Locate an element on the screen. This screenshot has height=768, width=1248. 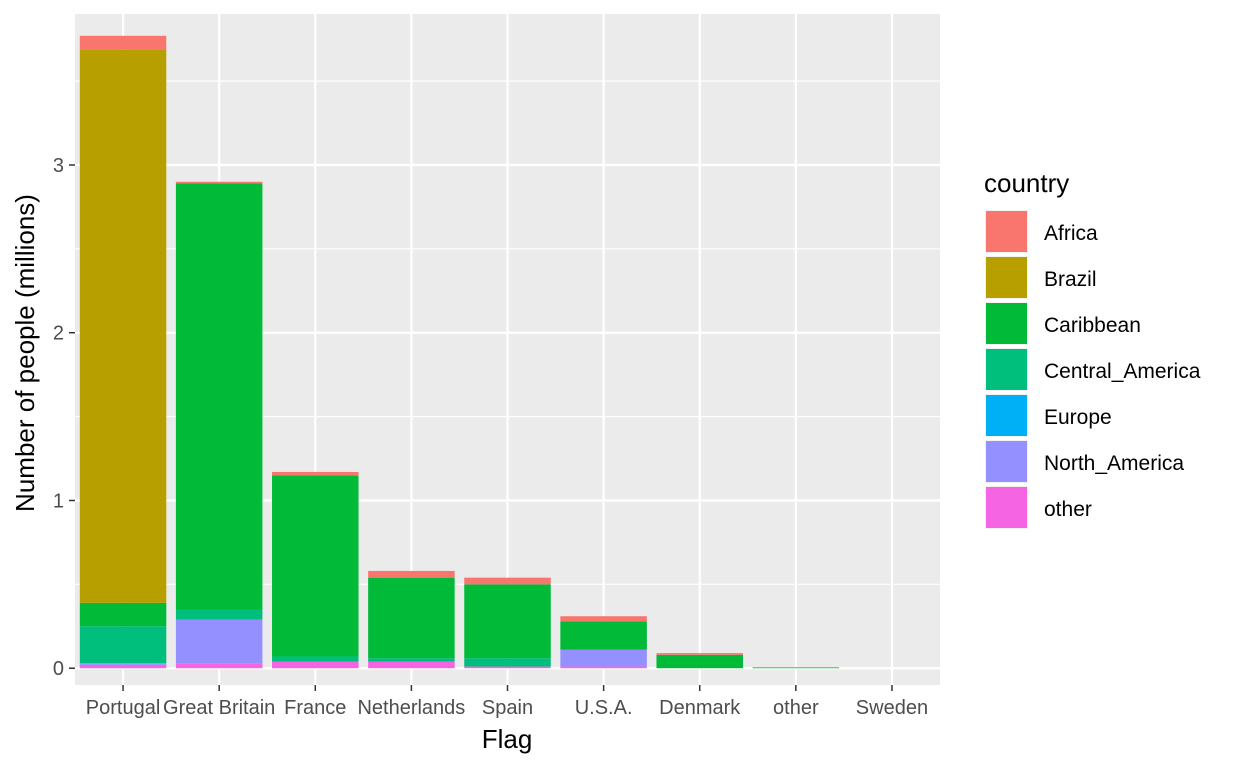
y-axis-title: Number of people (millions) is located at coordinates (25, 353).